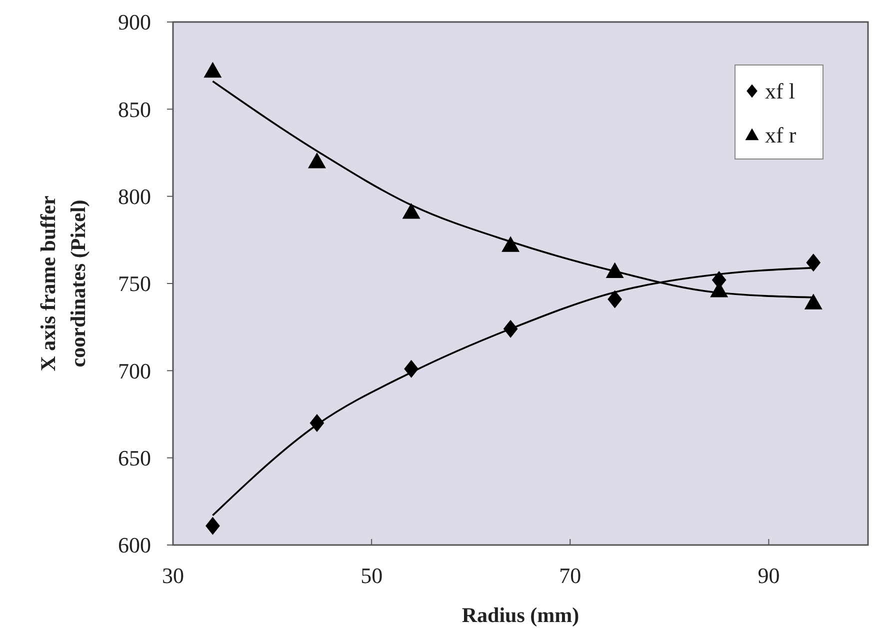 Image resolution: width=874 pixels, height=635 pixels. I want to click on legend-label: xf r, so click(781, 135).